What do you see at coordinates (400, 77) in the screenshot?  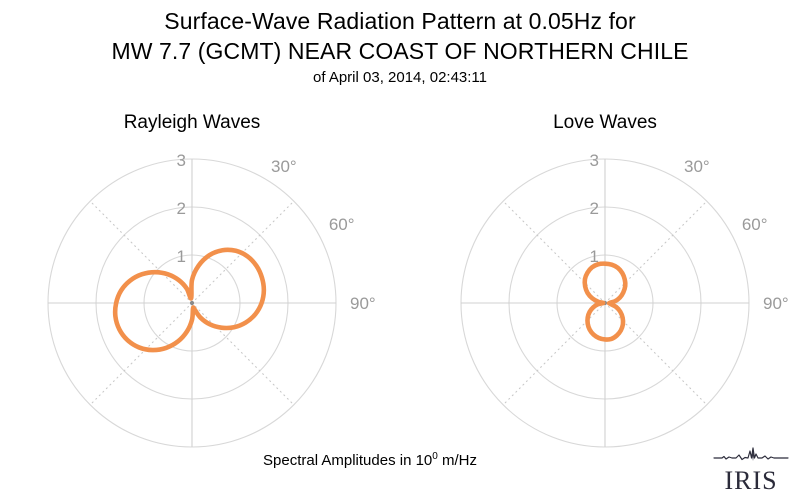 I see `figure-title-subtitle: of April 03, 2014, 02:43:11` at bounding box center [400, 77].